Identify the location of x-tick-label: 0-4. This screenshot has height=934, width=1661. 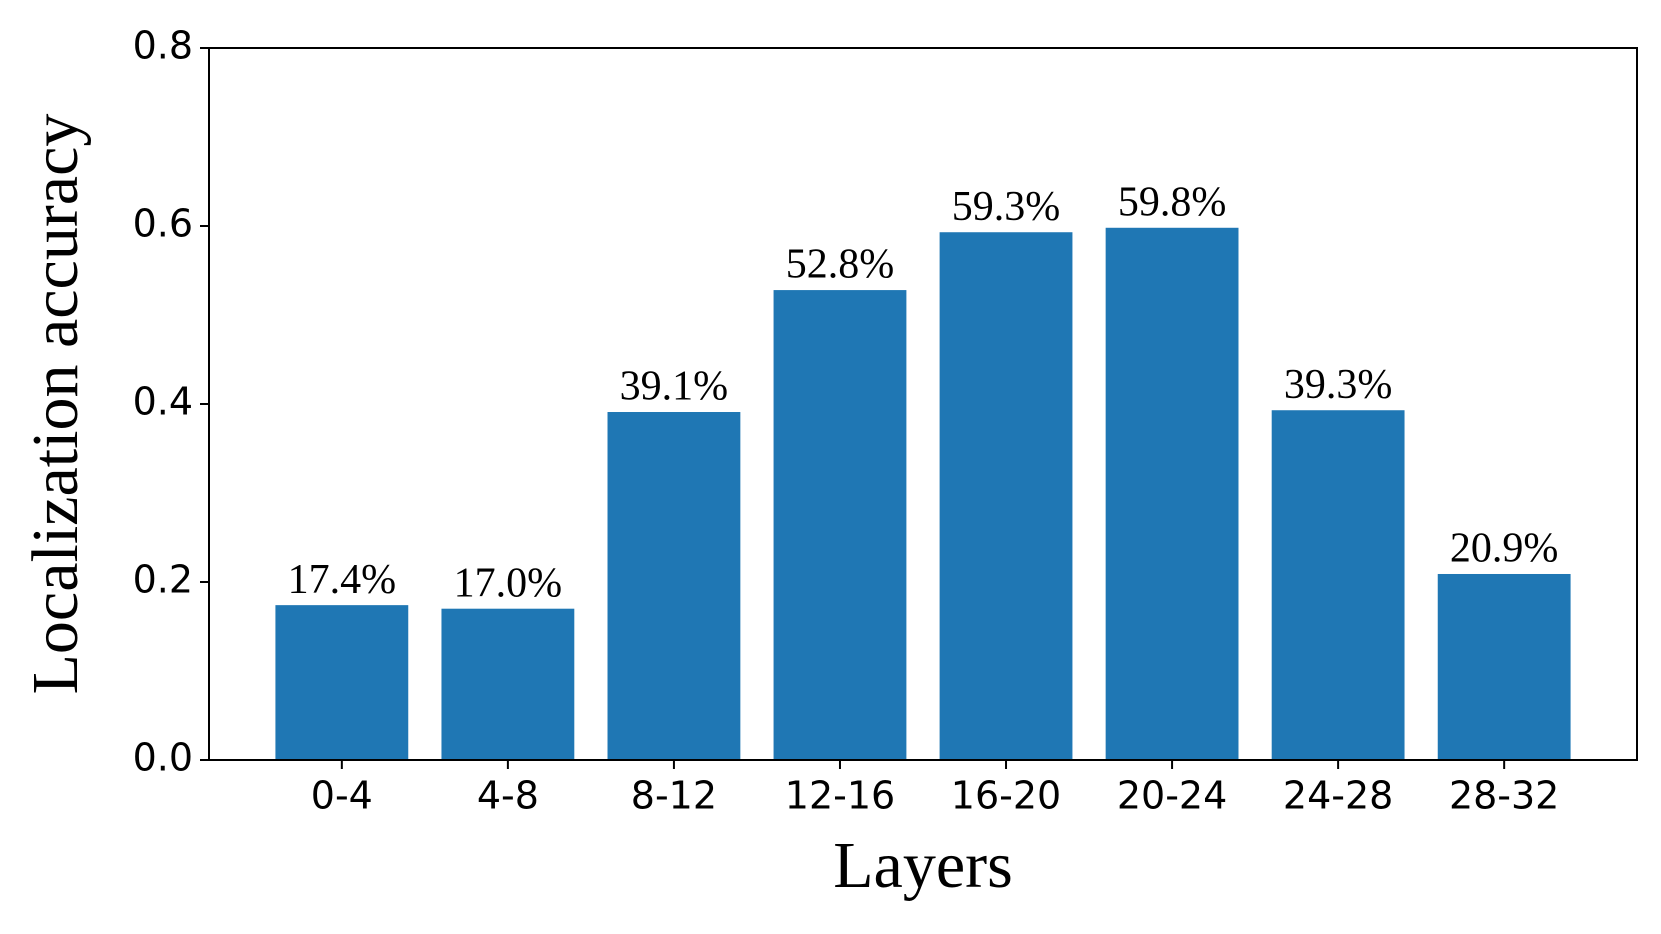
(342, 796).